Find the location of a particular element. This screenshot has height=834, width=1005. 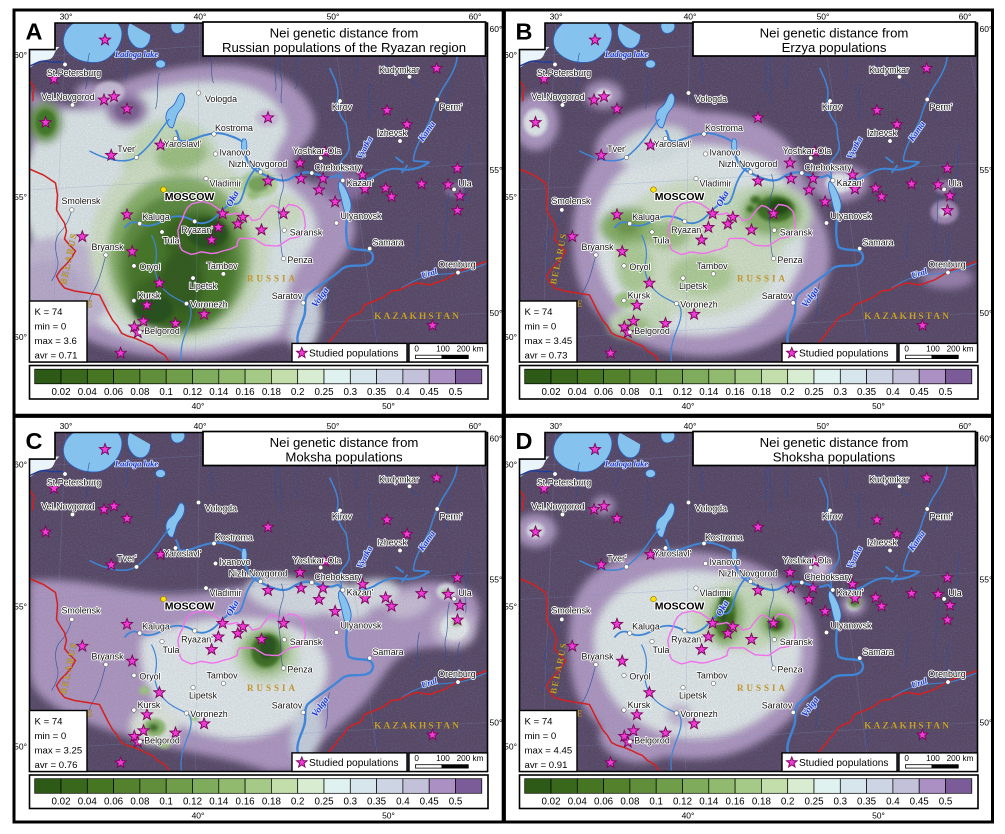

svg-text: 100 is located at coordinates (933, 348).